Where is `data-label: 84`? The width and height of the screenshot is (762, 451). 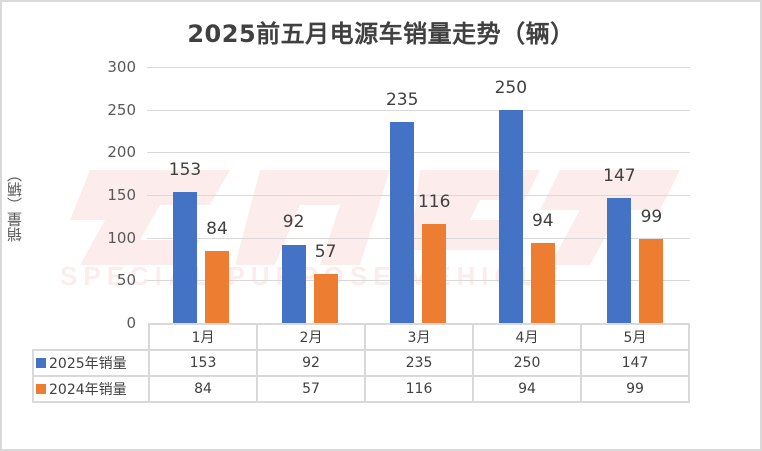 data-label: 84 is located at coordinates (217, 229).